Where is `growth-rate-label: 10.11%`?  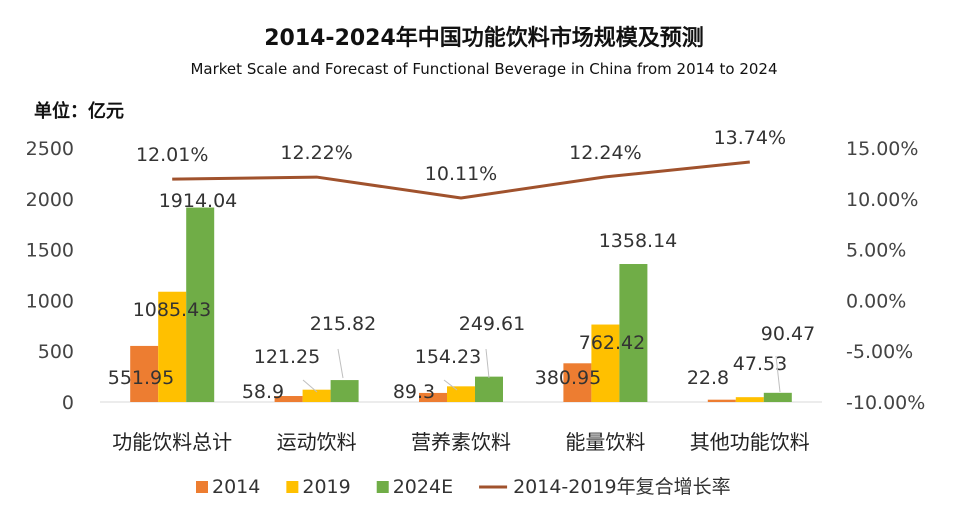
growth-rate-label: 10.11% is located at coordinates (461, 174).